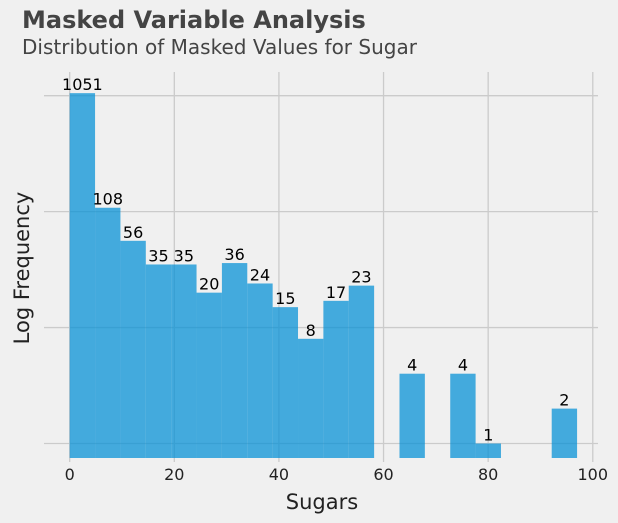 This screenshot has width=618, height=523. What do you see at coordinates (174, 474) in the screenshot?
I see `x-tick-label: 20` at bounding box center [174, 474].